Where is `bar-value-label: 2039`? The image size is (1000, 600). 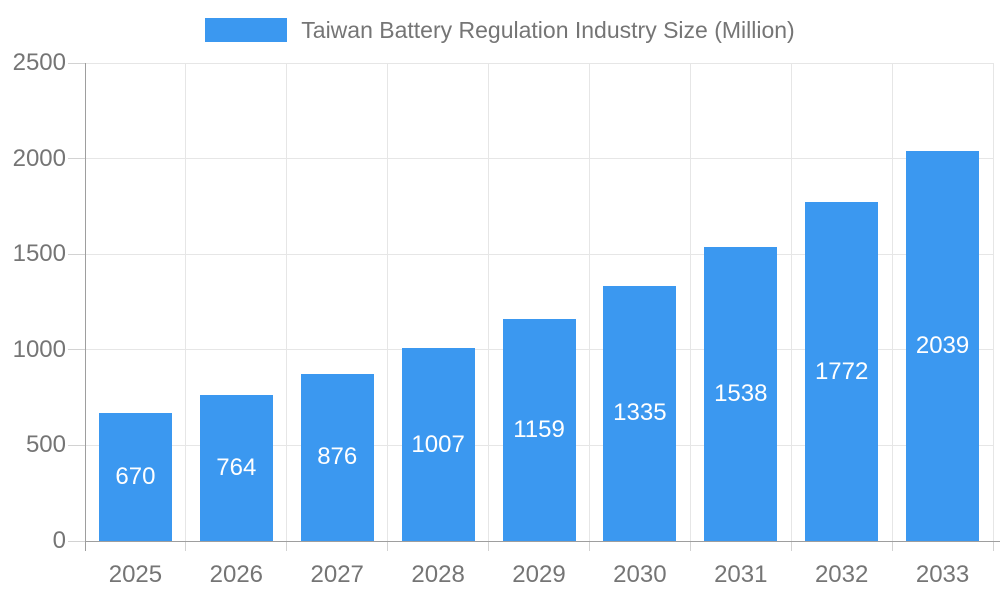
bar-value-label: 2039 is located at coordinates (942, 346).